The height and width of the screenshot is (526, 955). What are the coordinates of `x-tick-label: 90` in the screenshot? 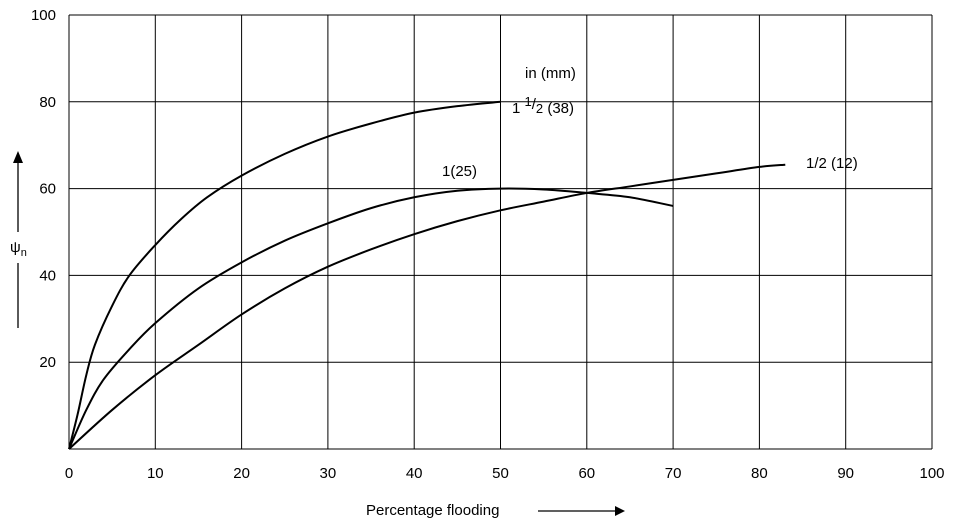 It's located at (845, 473).